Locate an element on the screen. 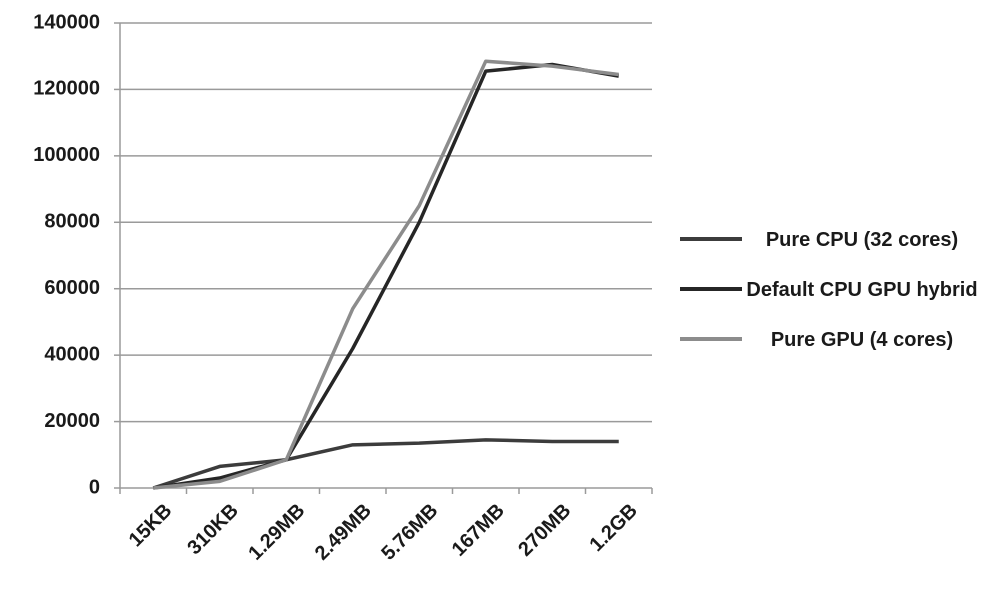 The width and height of the screenshot is (990, 592). legend-item: Pure GPU (4 cores) is located at coordinates (835, 340).